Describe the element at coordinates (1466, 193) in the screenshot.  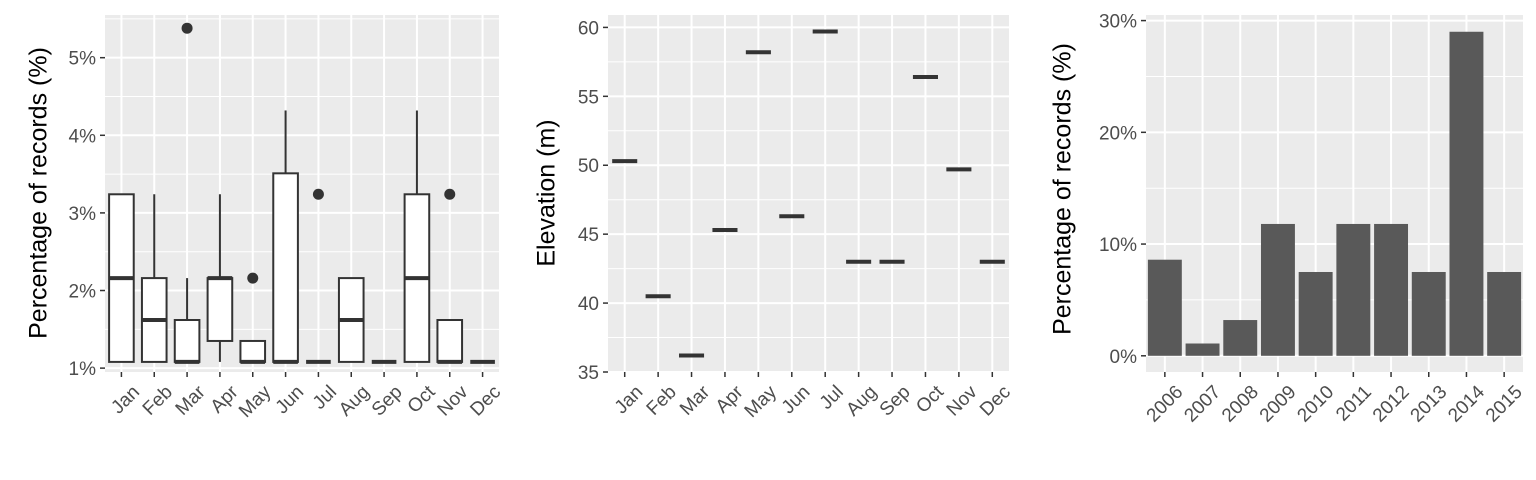
I see `bar-2014` at that location.